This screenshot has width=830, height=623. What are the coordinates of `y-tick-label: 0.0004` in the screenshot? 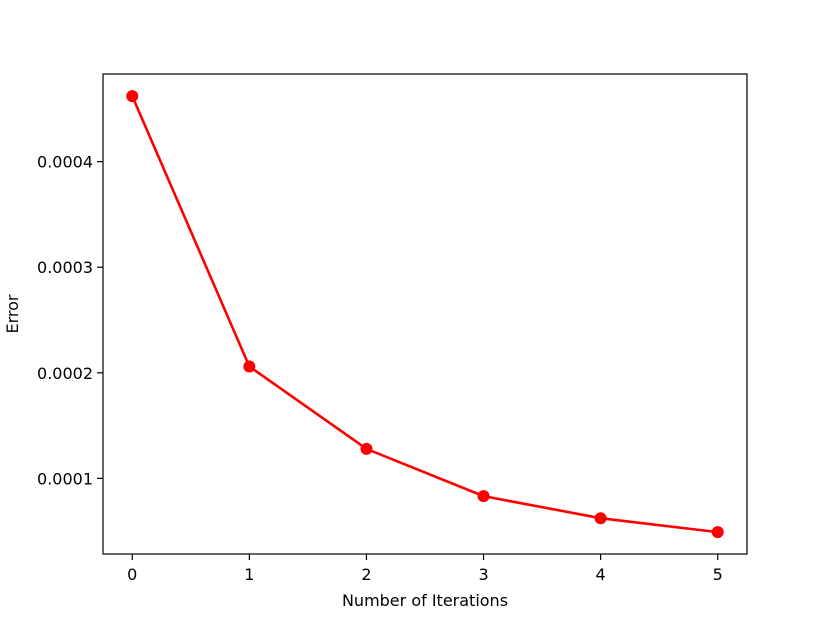 It's located at (65, 162).